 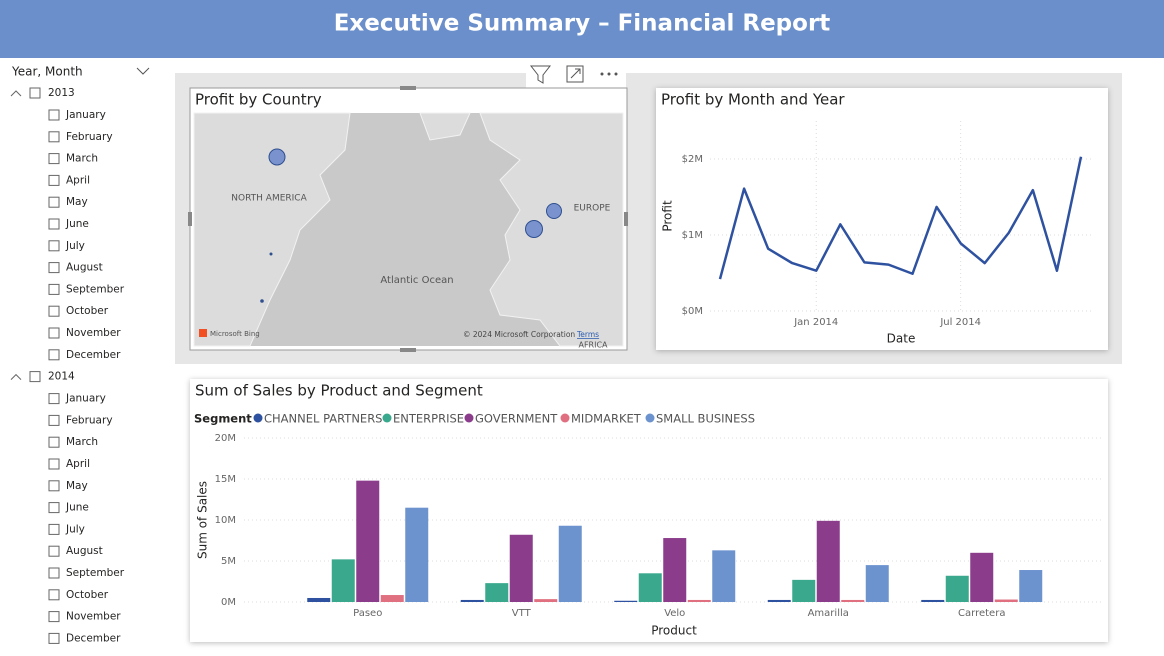 What do you see at coordinates (89, 420) in the screenshot?
I see `month-label: February` at bounding box center [89, 420].